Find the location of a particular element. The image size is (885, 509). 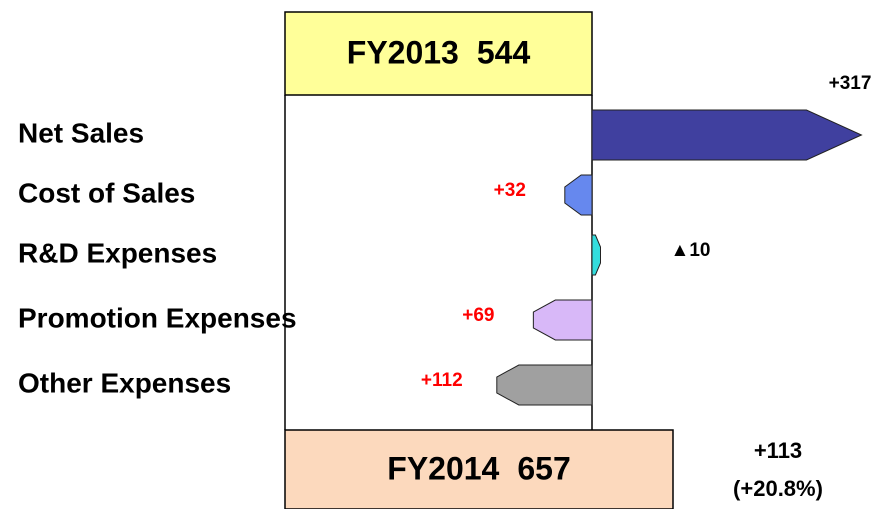

category-label: R&D Expenses is located at coordinates (117, 252).